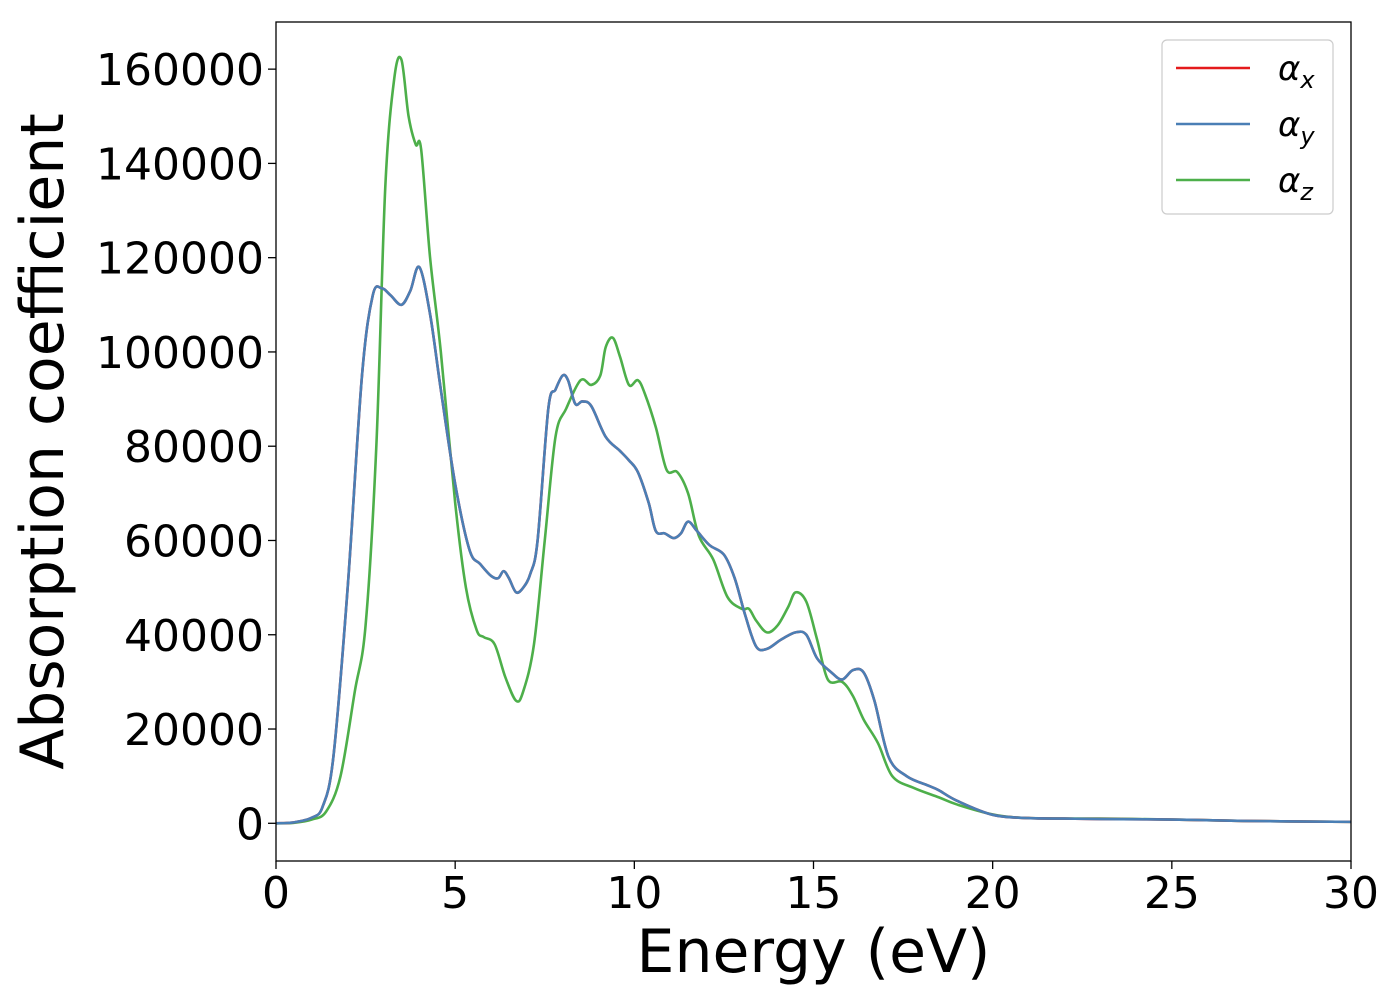  Describe the element at coordinates (1296, 71) in the screenshot. I see `legend-label: αx` at that location.